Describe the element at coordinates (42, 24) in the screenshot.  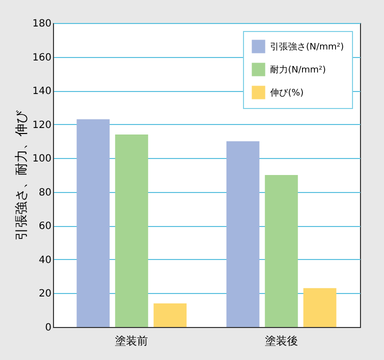
I see `y-tick-label: 180` at that location.